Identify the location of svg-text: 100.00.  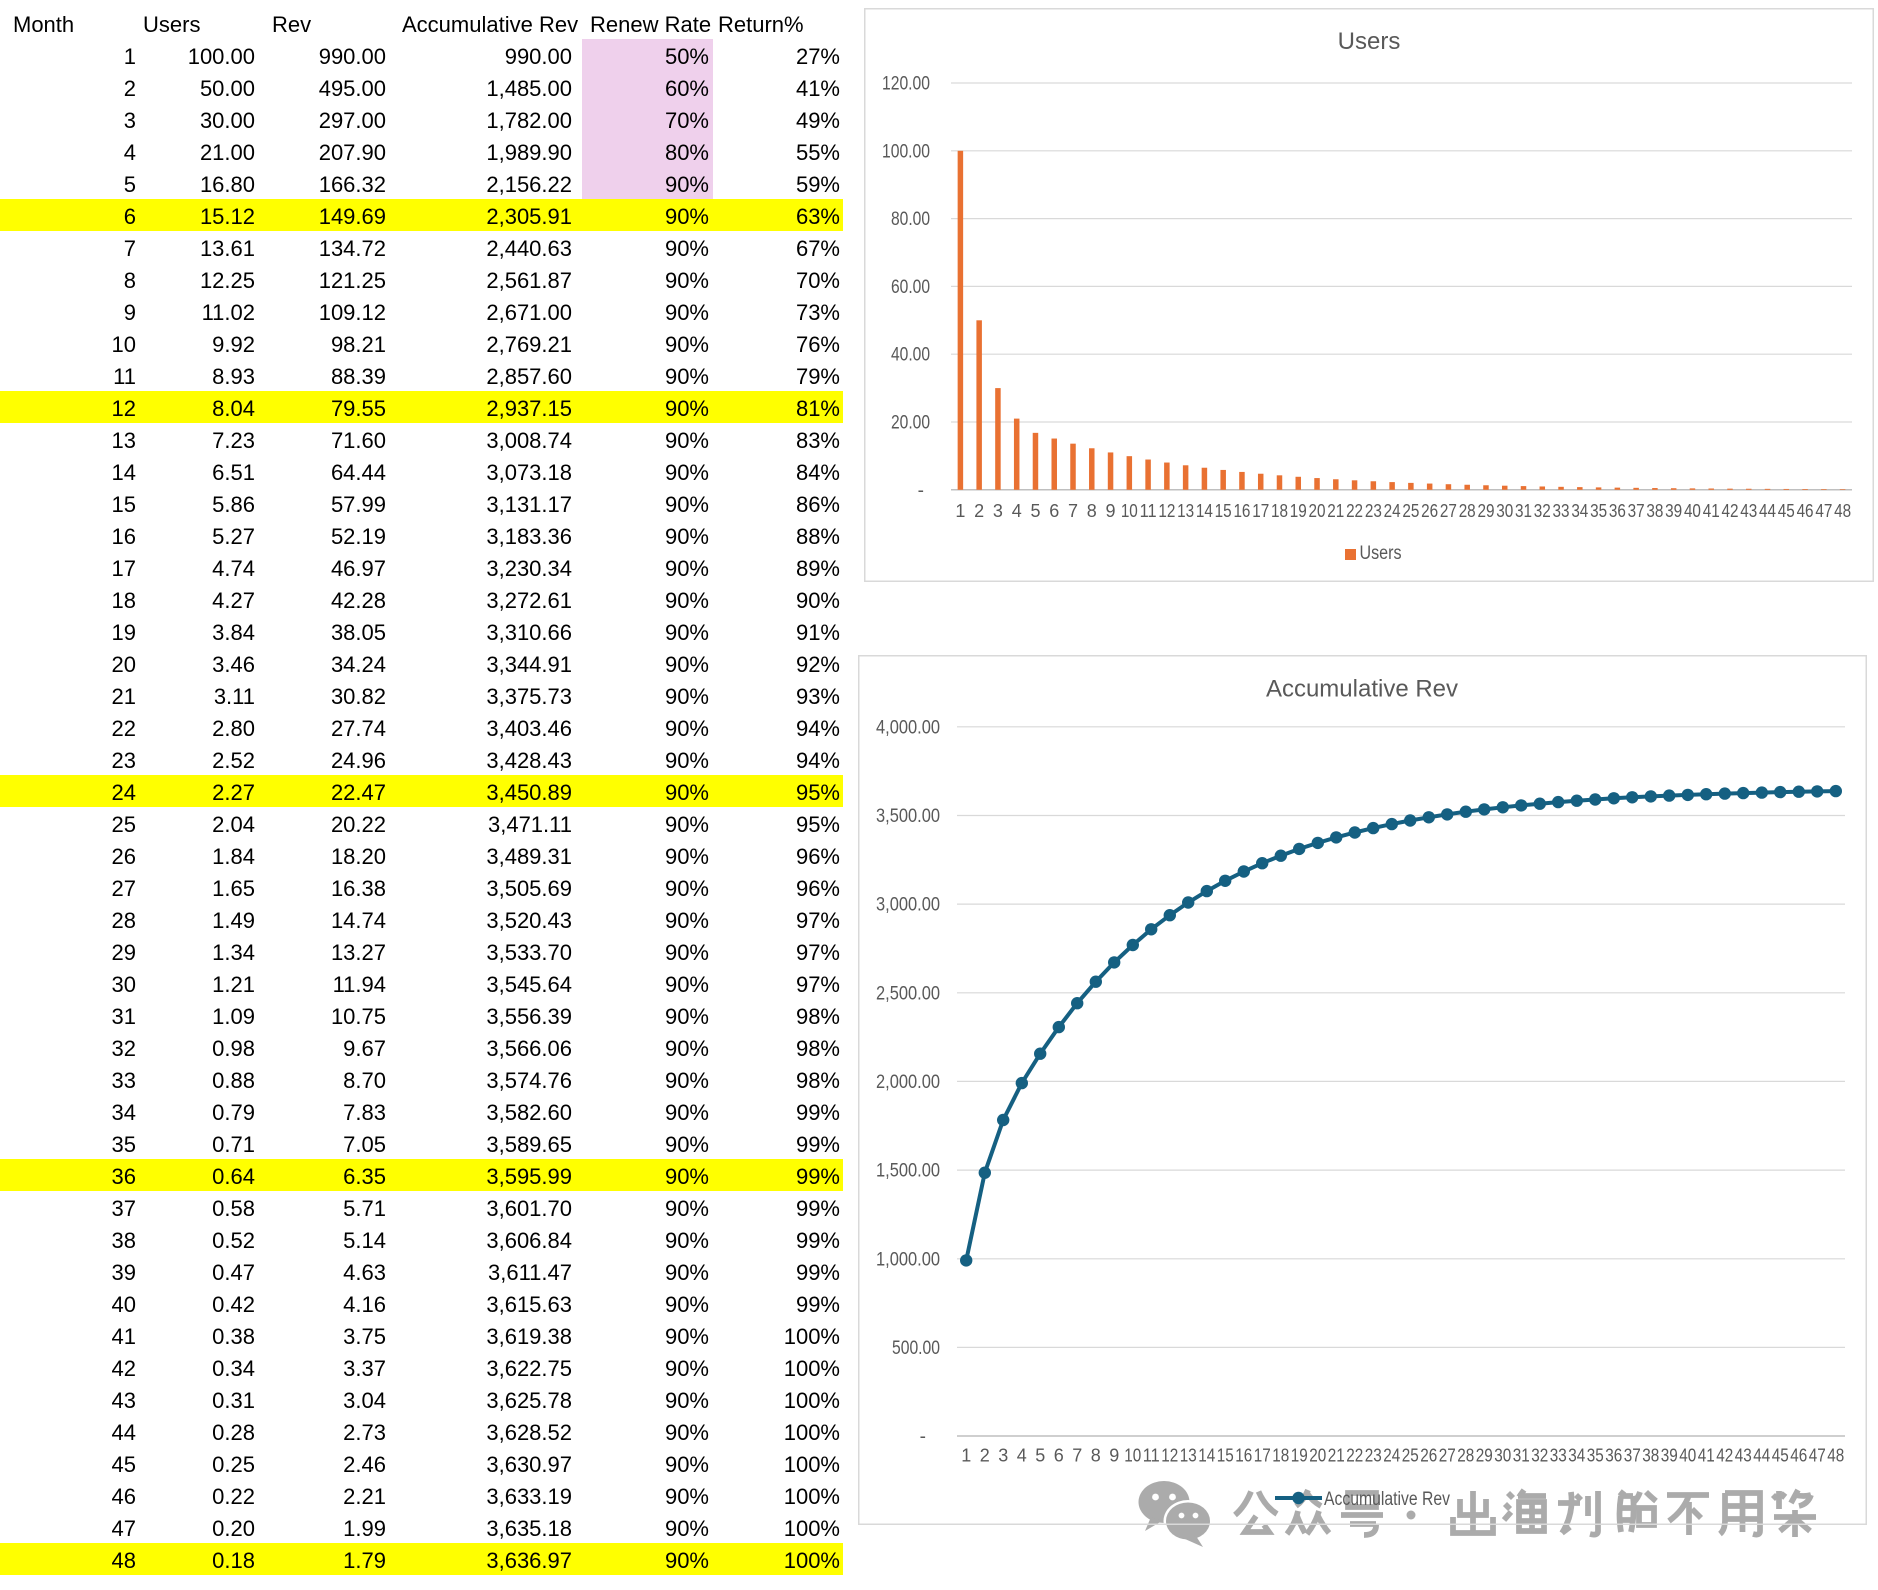
(906, 151).